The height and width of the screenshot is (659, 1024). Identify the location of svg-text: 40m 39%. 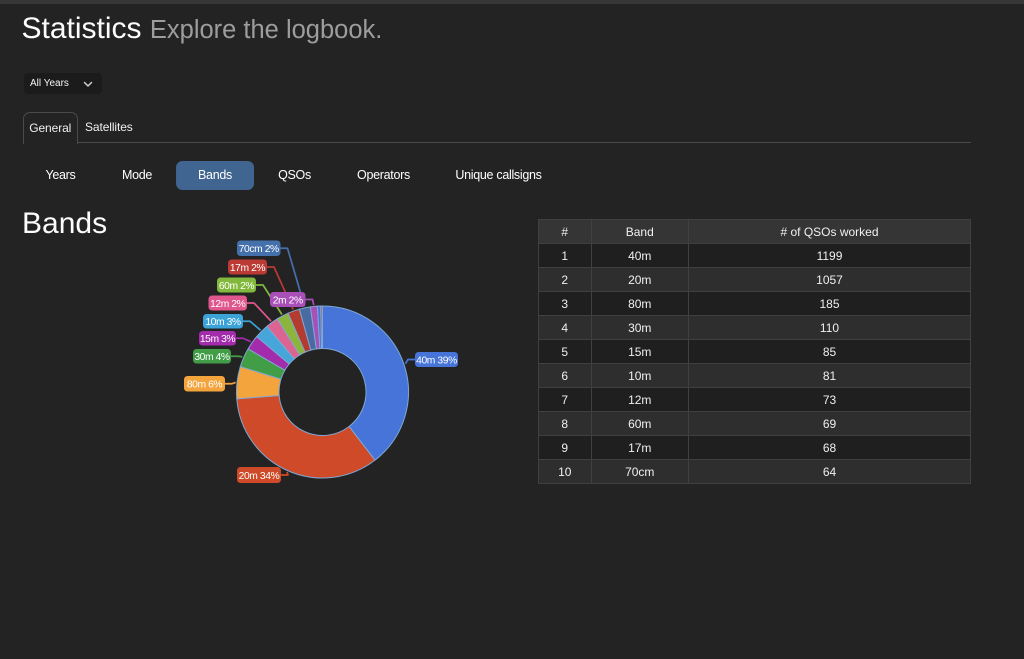
(436, 360).